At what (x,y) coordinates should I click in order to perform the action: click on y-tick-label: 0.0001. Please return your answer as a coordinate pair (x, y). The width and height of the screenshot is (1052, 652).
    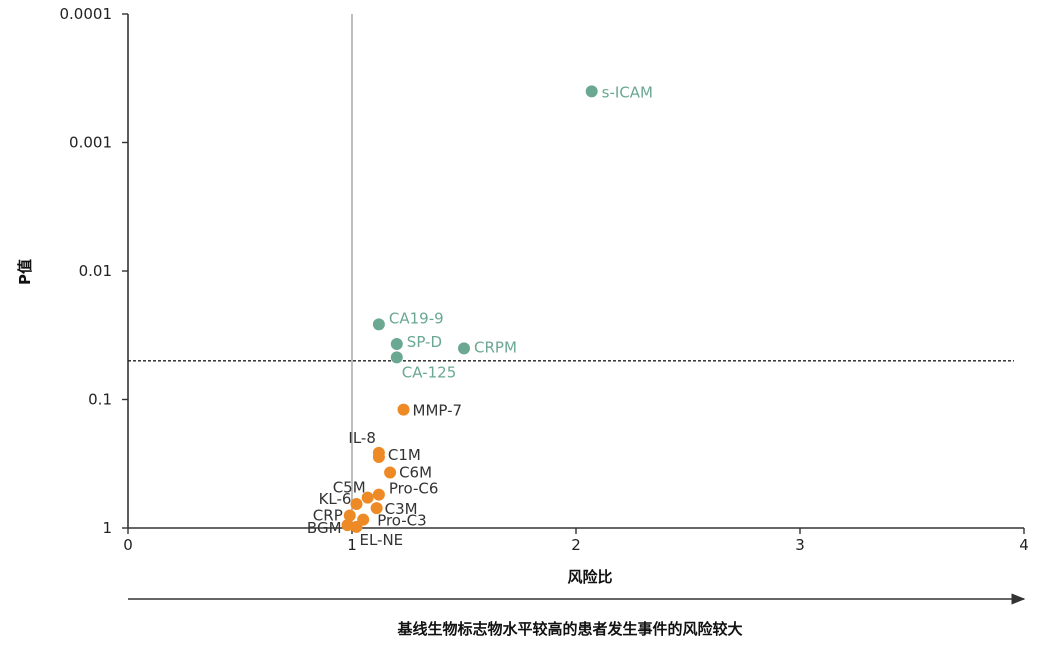
    Looking at the image, I should click on (86, 14).